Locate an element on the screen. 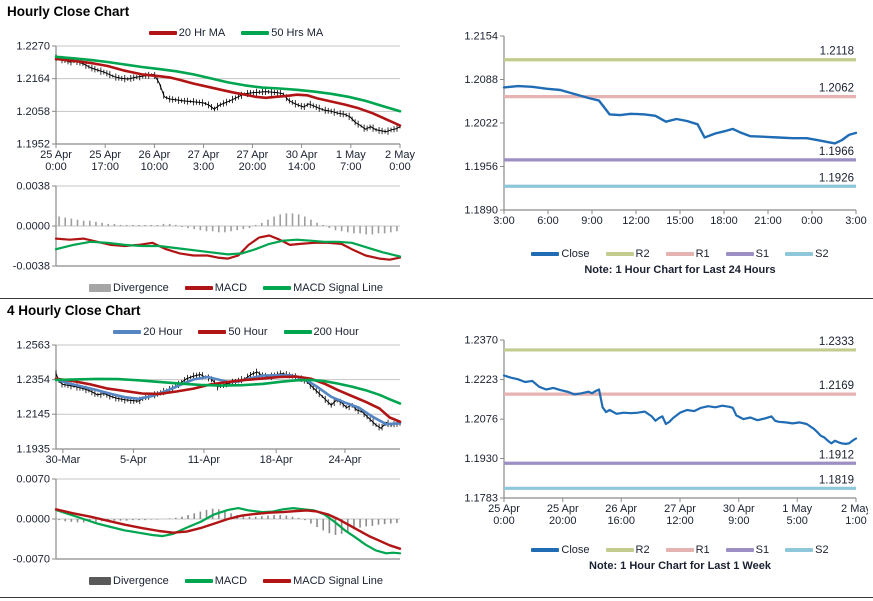 The height and width of the screenshot is (601, 873). hourly-price-xtick-time: 17:00 is located at coordinates (105, 167).